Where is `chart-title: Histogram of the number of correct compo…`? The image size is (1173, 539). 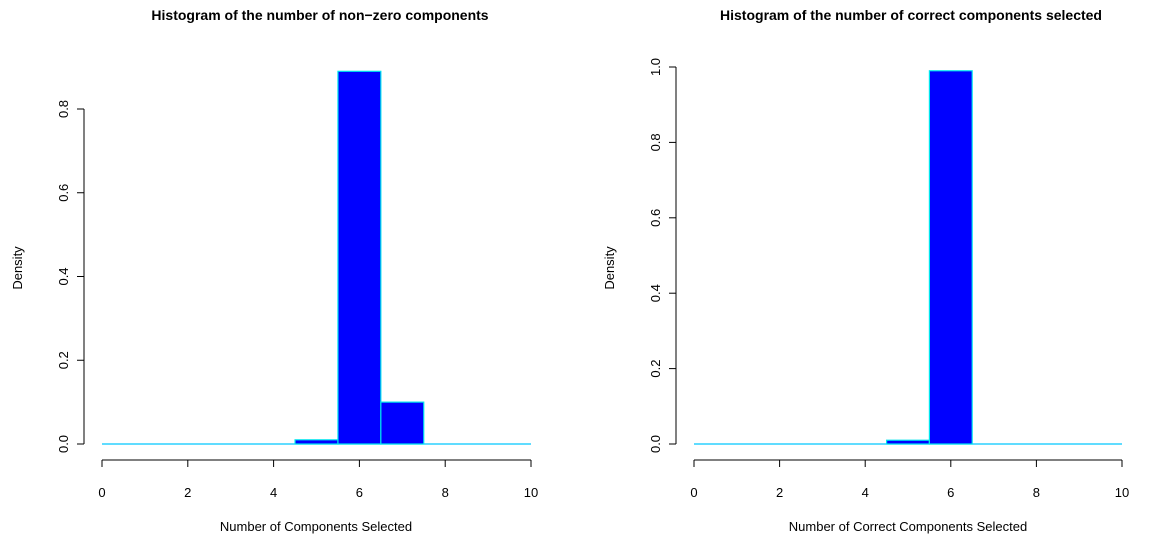 chart-title: Histogram of the number of correct compo… is located at coordinates (911, 15).